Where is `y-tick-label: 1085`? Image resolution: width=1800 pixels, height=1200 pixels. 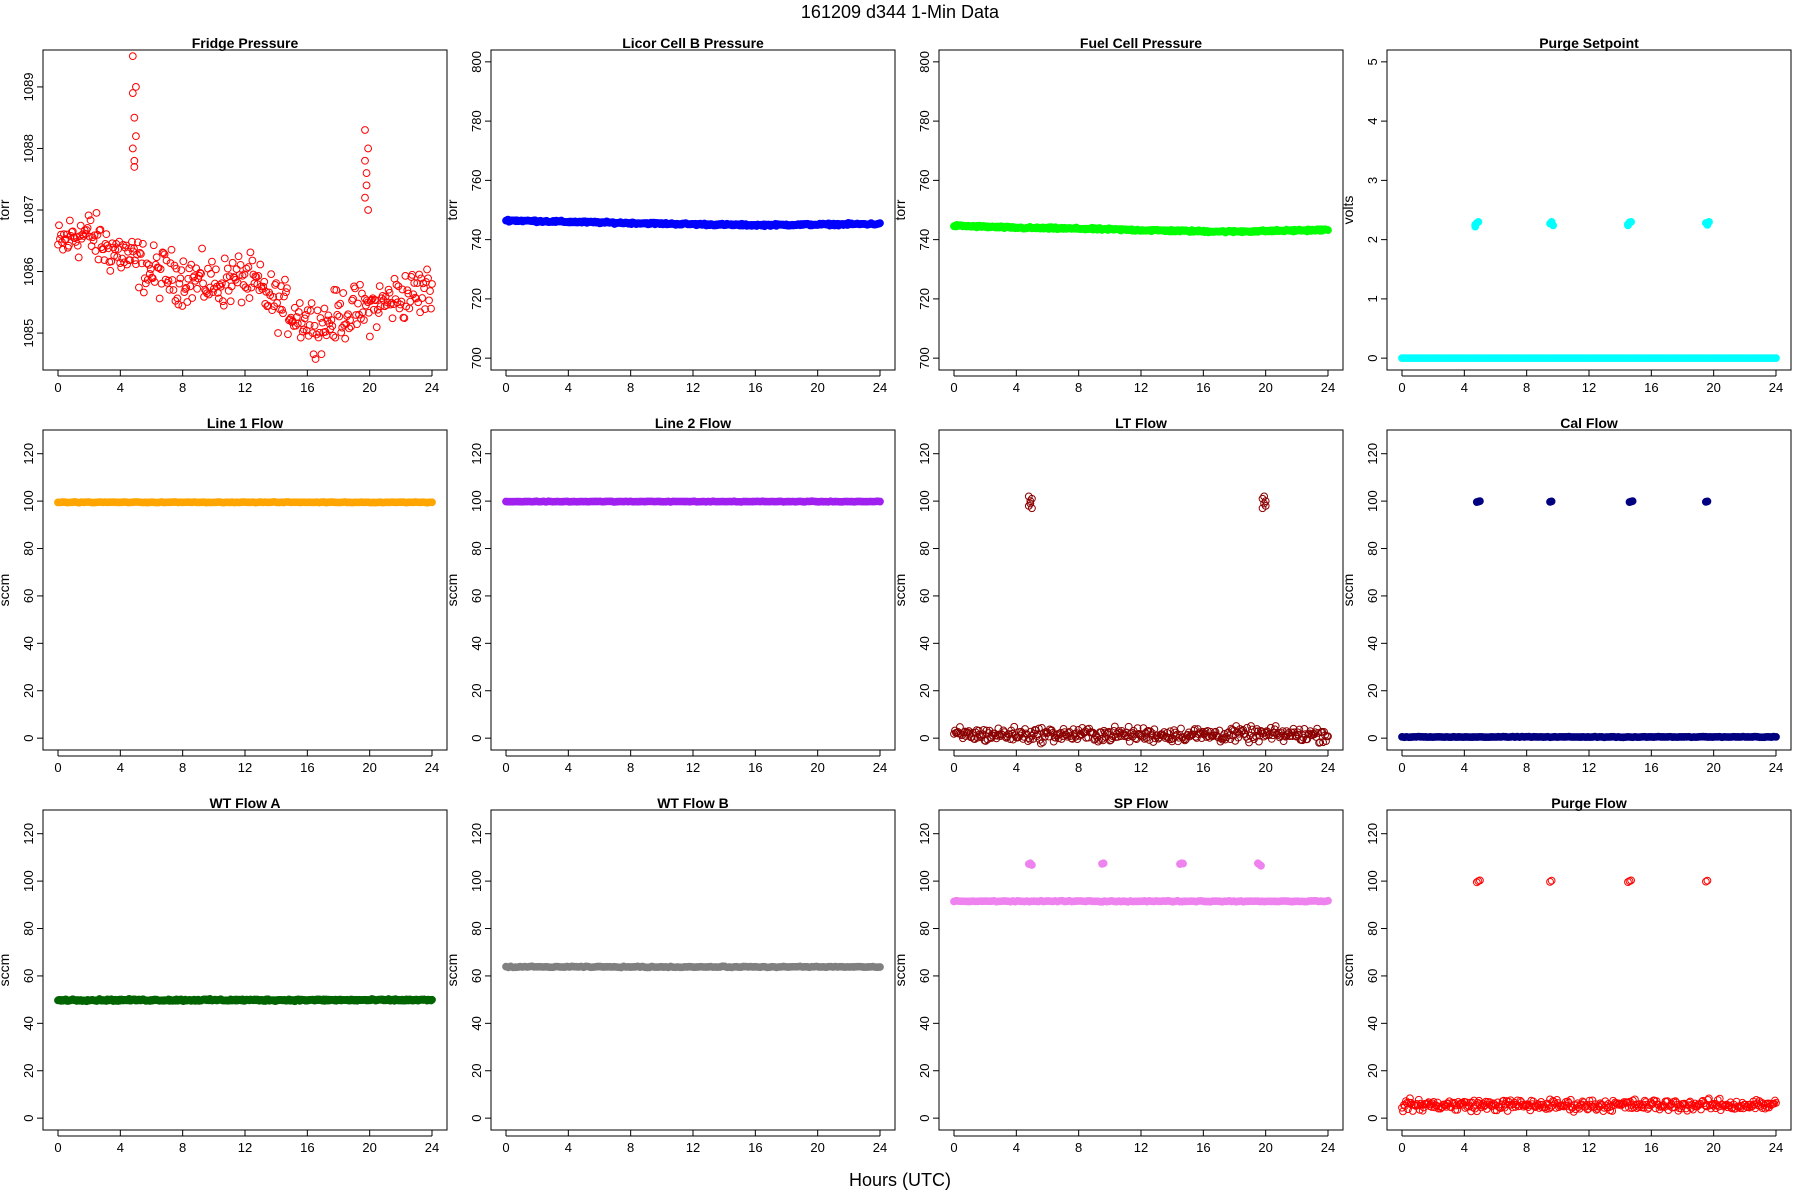
y-tick-label: 1085 is located at coordinates (28, 333).